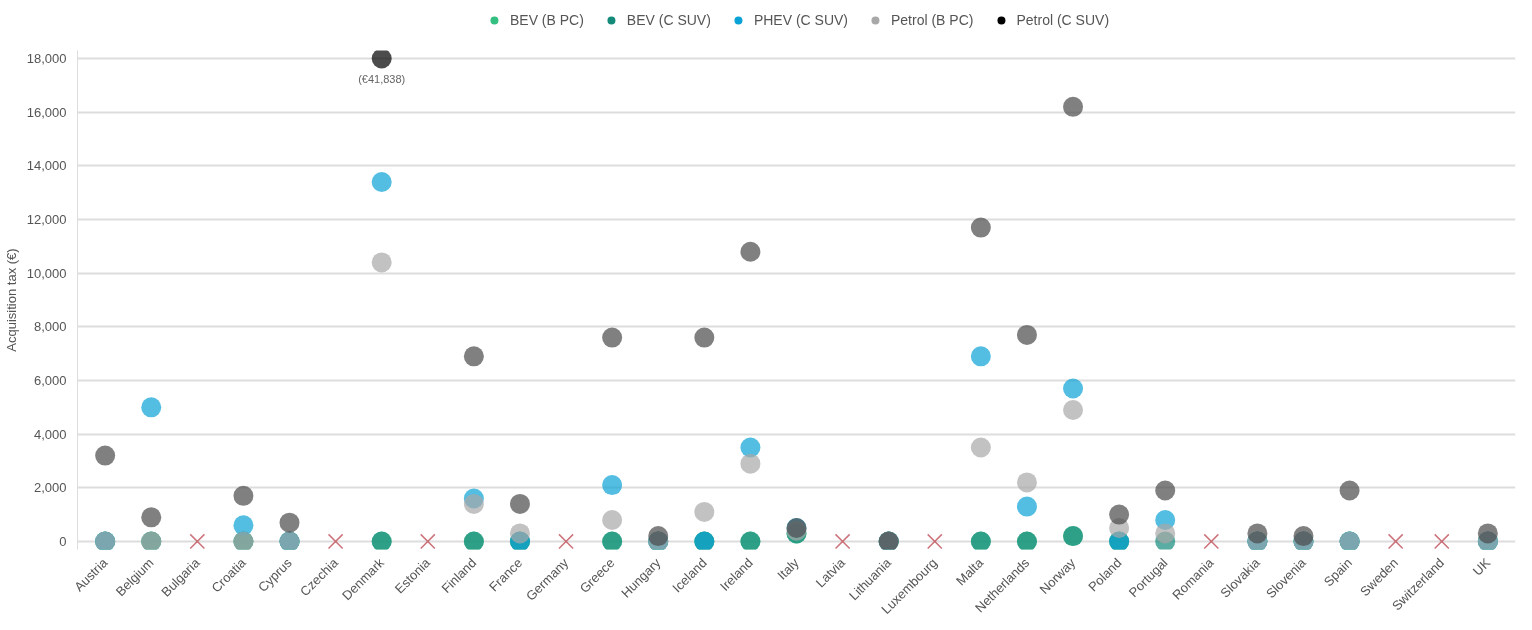  Describe the element at coordinates (11, 300) in the screenshot. I see `y-axis-title: Acquisition tax (€)` at that location.